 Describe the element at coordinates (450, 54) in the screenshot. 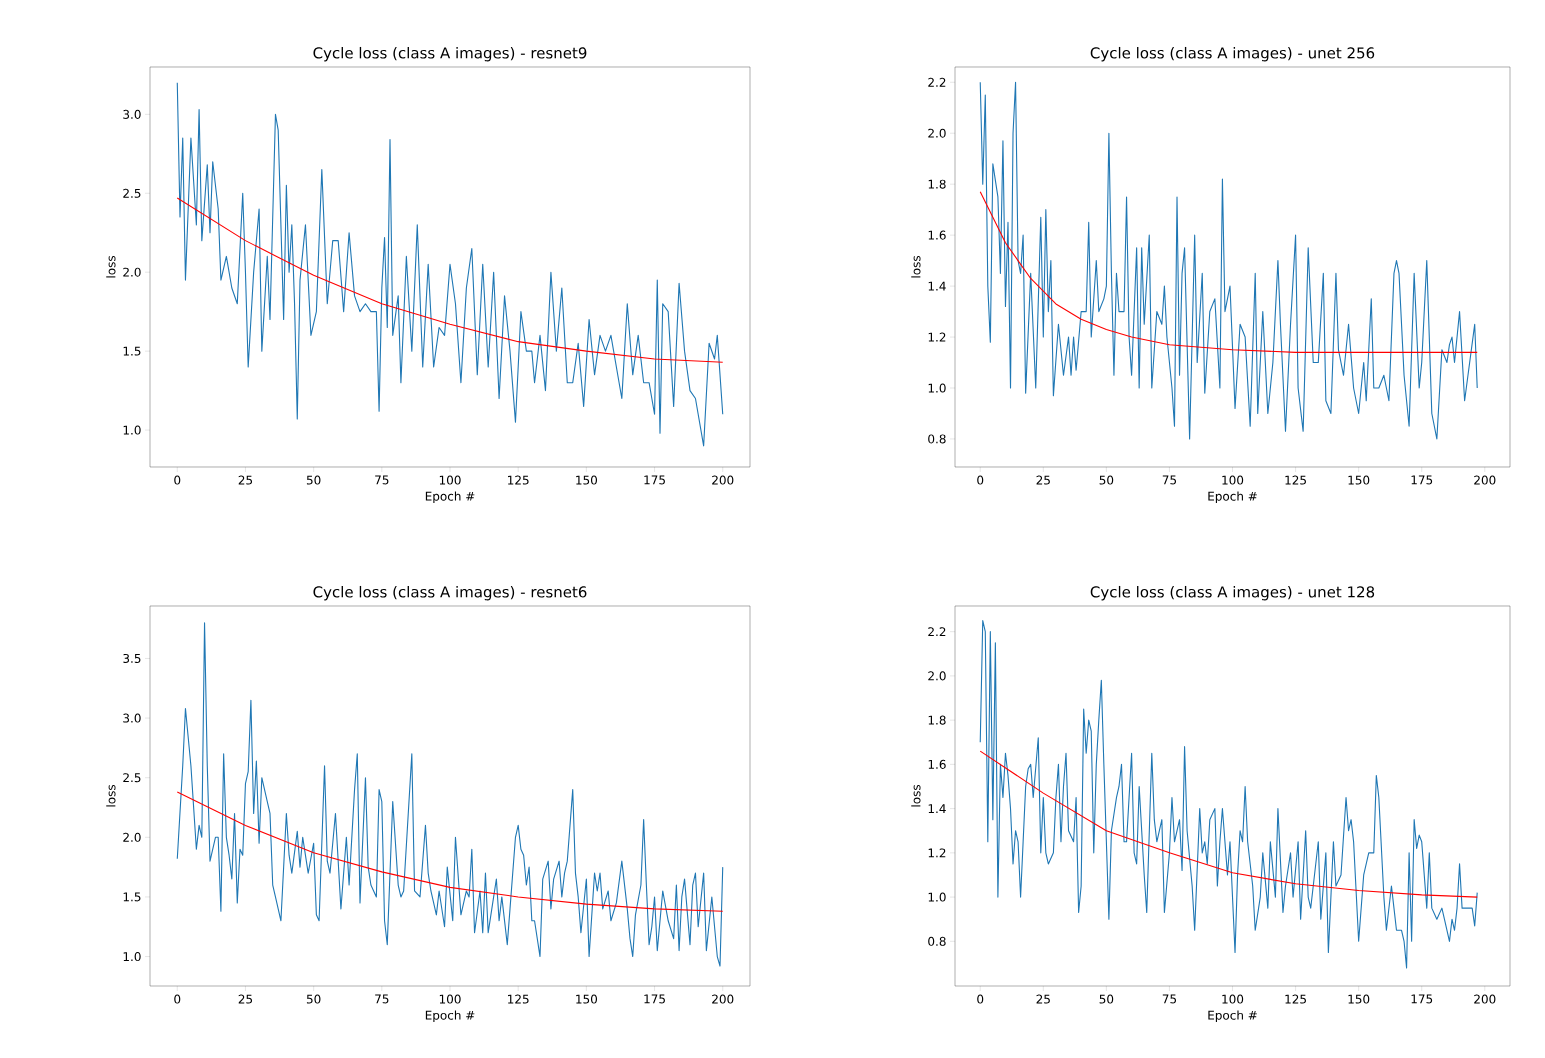

I see `chart-title: Cycle loss (class A images) - resnet9` at that location.